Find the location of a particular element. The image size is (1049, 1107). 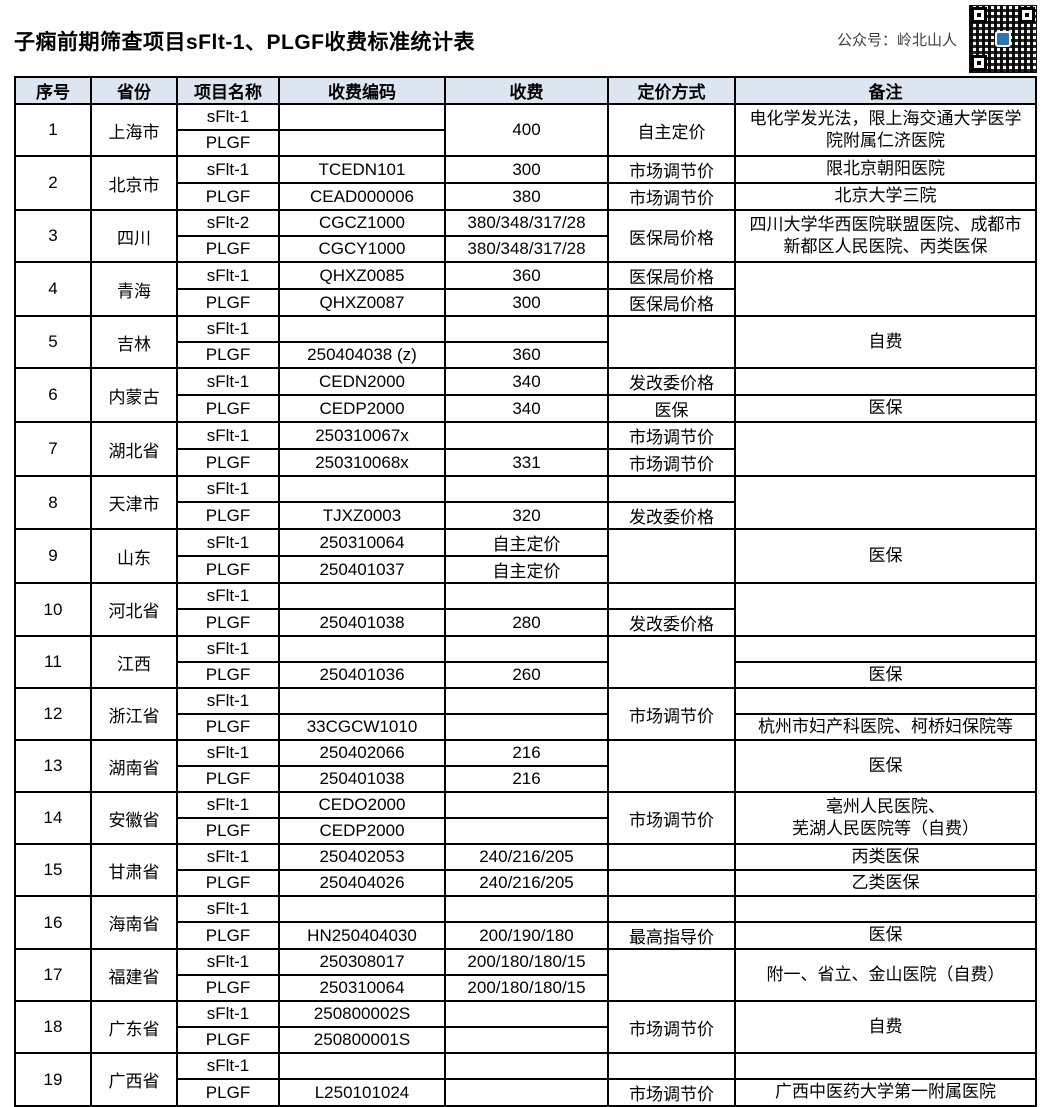

cell-note: 乙类医保 is located at coordinates (885, 883).